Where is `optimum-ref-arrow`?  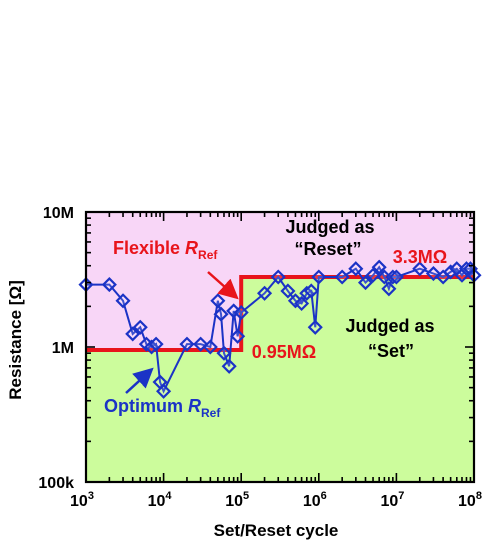
optimum-ref-arrow is located at coordinates (139, 380).